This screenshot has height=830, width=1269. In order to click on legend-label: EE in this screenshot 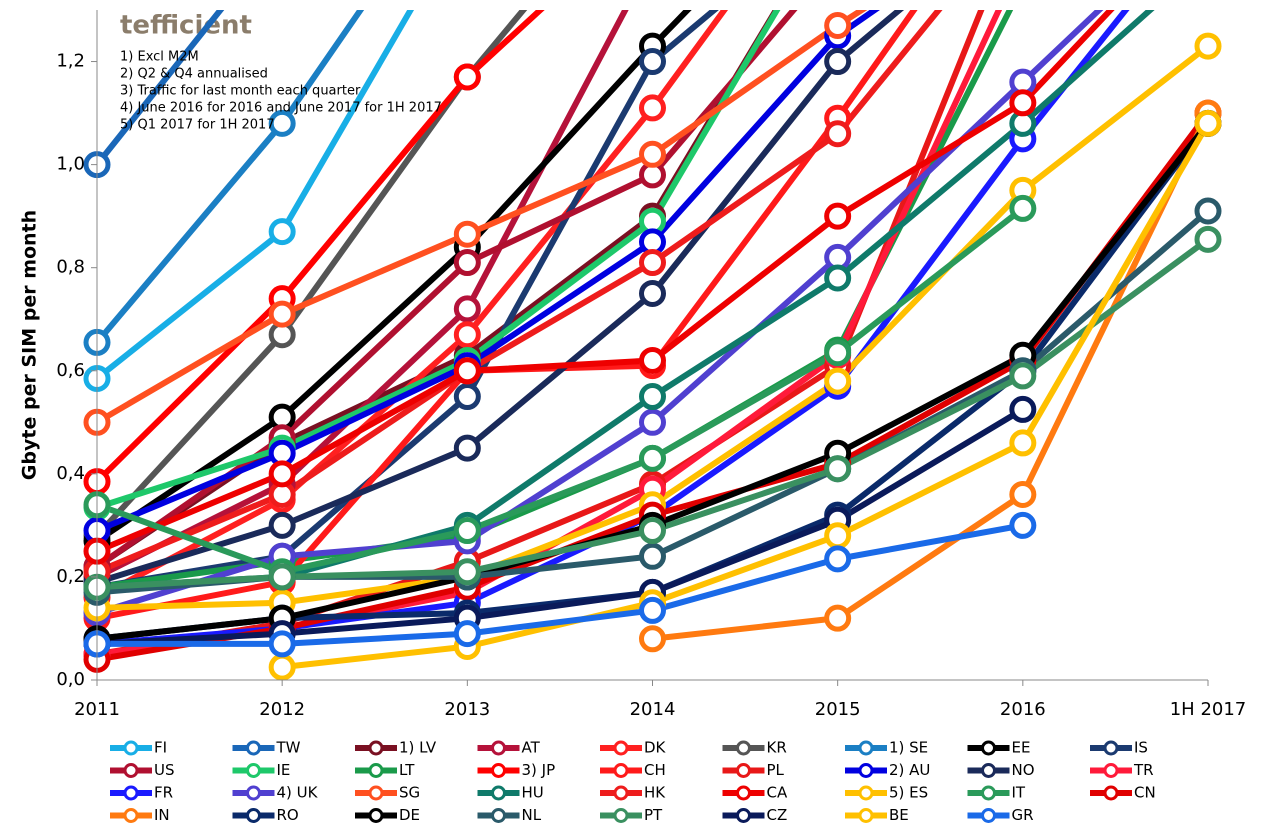, I will do `click(1021, 748)`.